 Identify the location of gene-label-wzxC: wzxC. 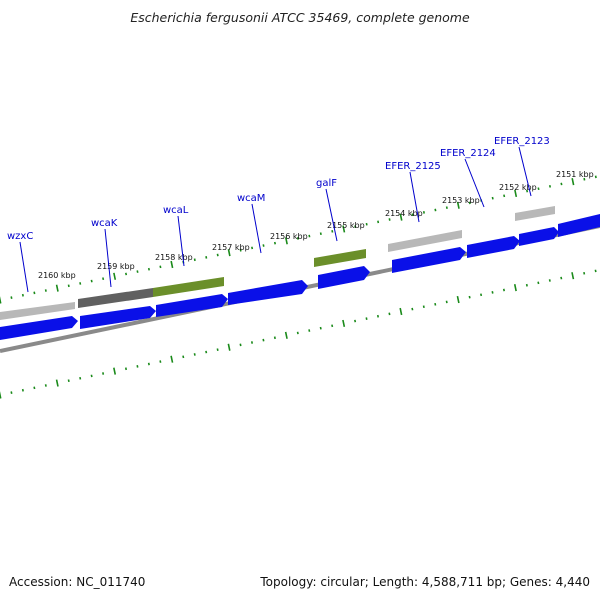
(20, 236).